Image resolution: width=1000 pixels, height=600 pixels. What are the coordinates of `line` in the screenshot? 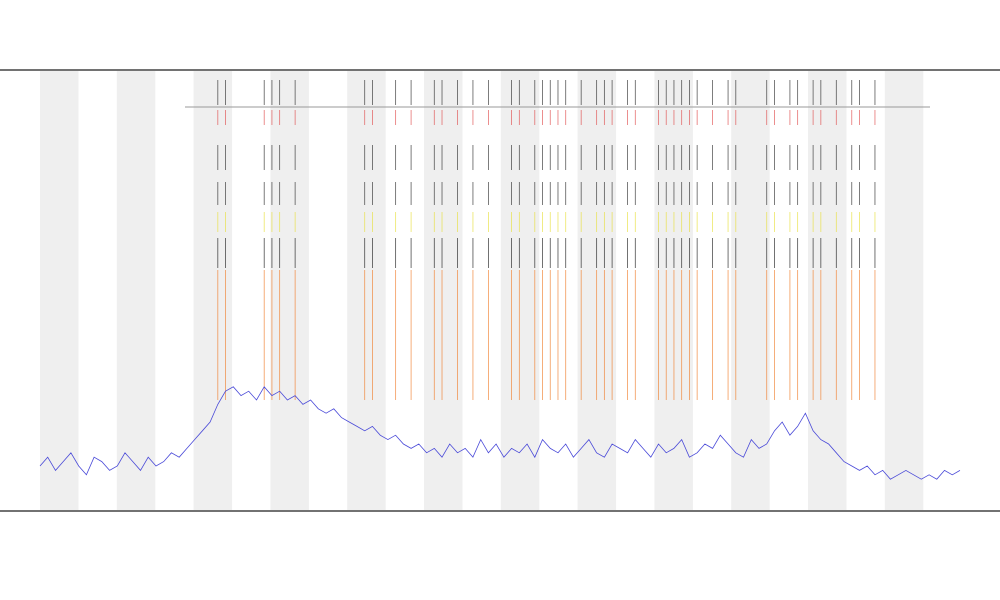 It's located at (500, 433).